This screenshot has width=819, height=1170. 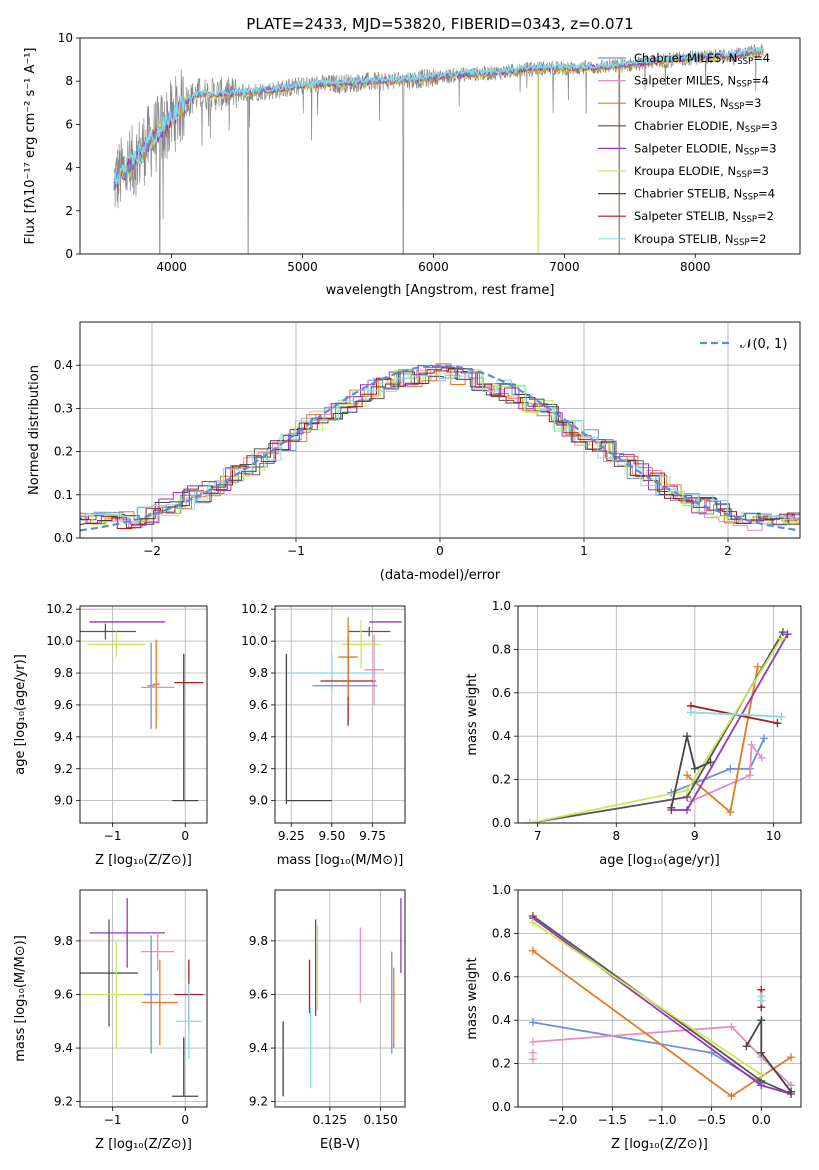 What do you see at coordinates (63, 495) in the screenshot?
I see `y-tick-label: 0.1` at bounding box center [63, 495].